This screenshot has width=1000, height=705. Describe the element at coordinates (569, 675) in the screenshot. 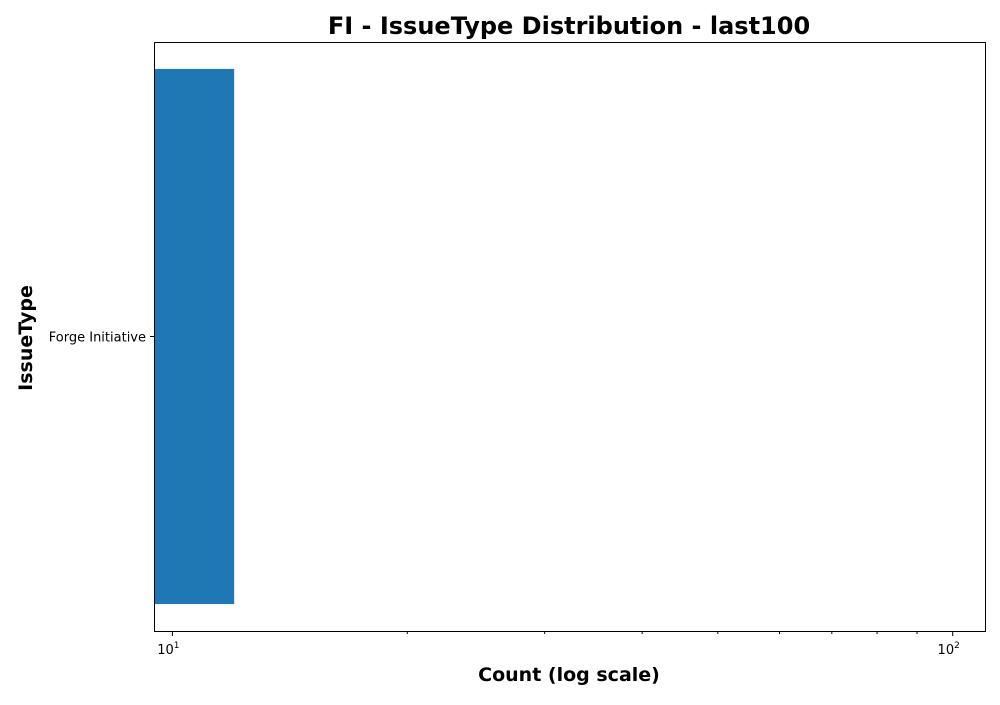

I see `x-axis-label: Count (log scale)` at that location.